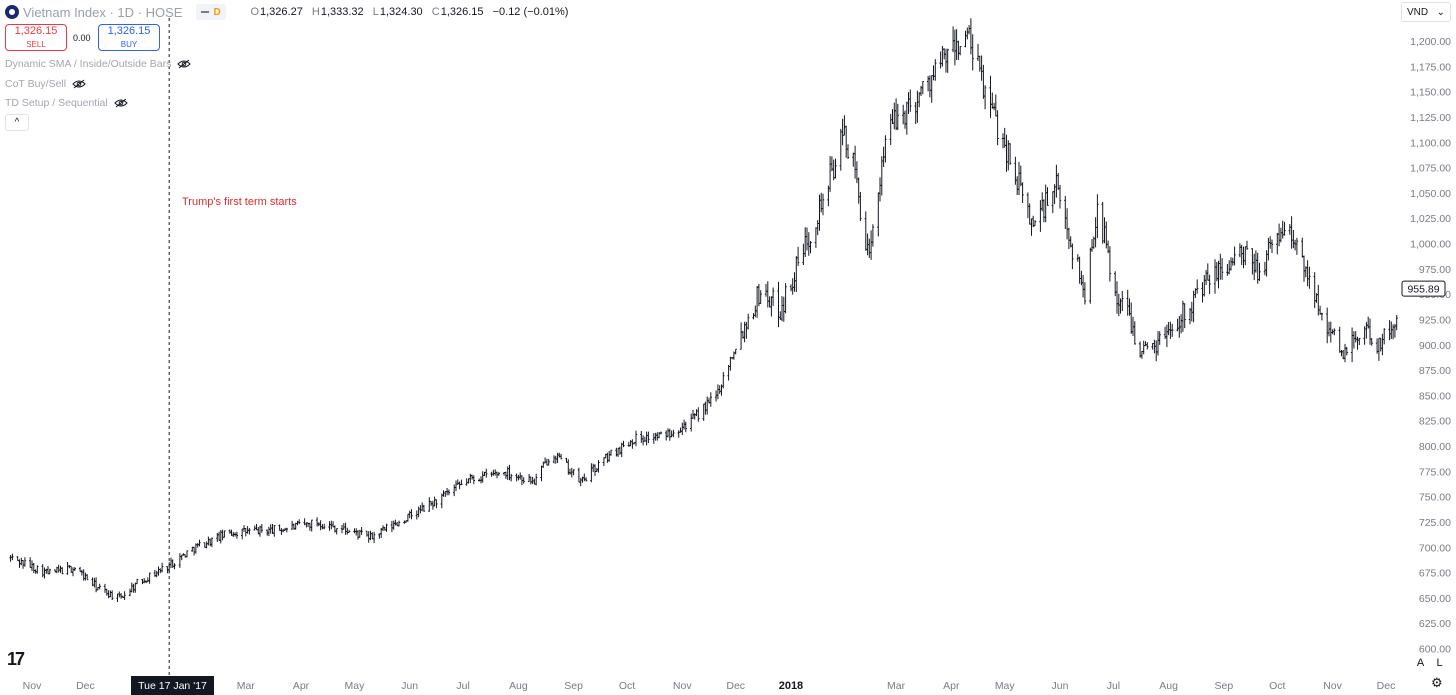 The width and height of the screenshot is (1456, 695). What do you see at coordinates (409, 686) in the screenshot?
I see `x-tick-label: Jun` at bounding box center [409, 686].